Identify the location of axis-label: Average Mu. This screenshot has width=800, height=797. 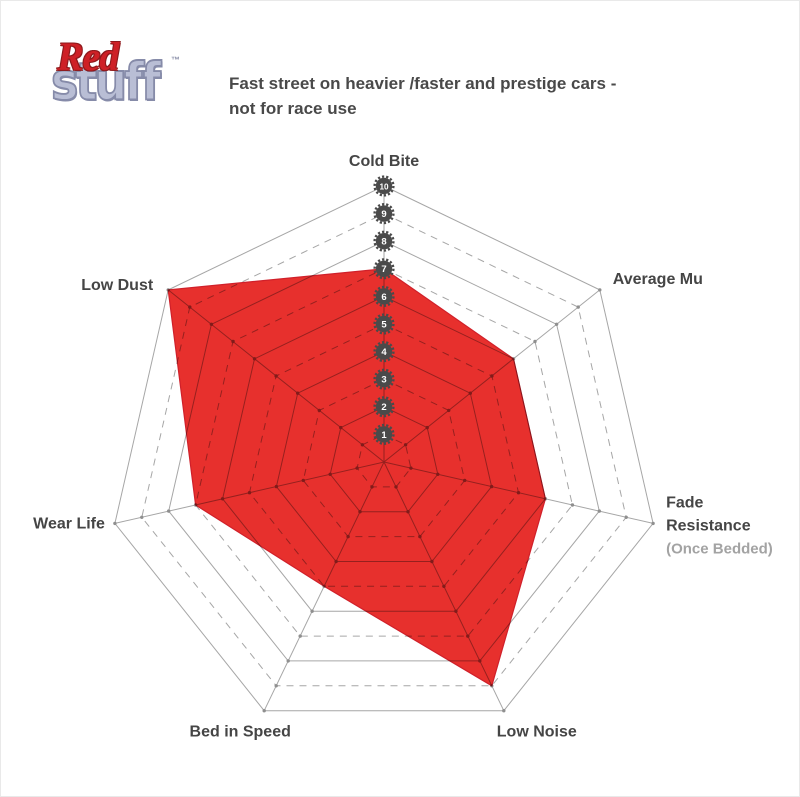
(658, 279).